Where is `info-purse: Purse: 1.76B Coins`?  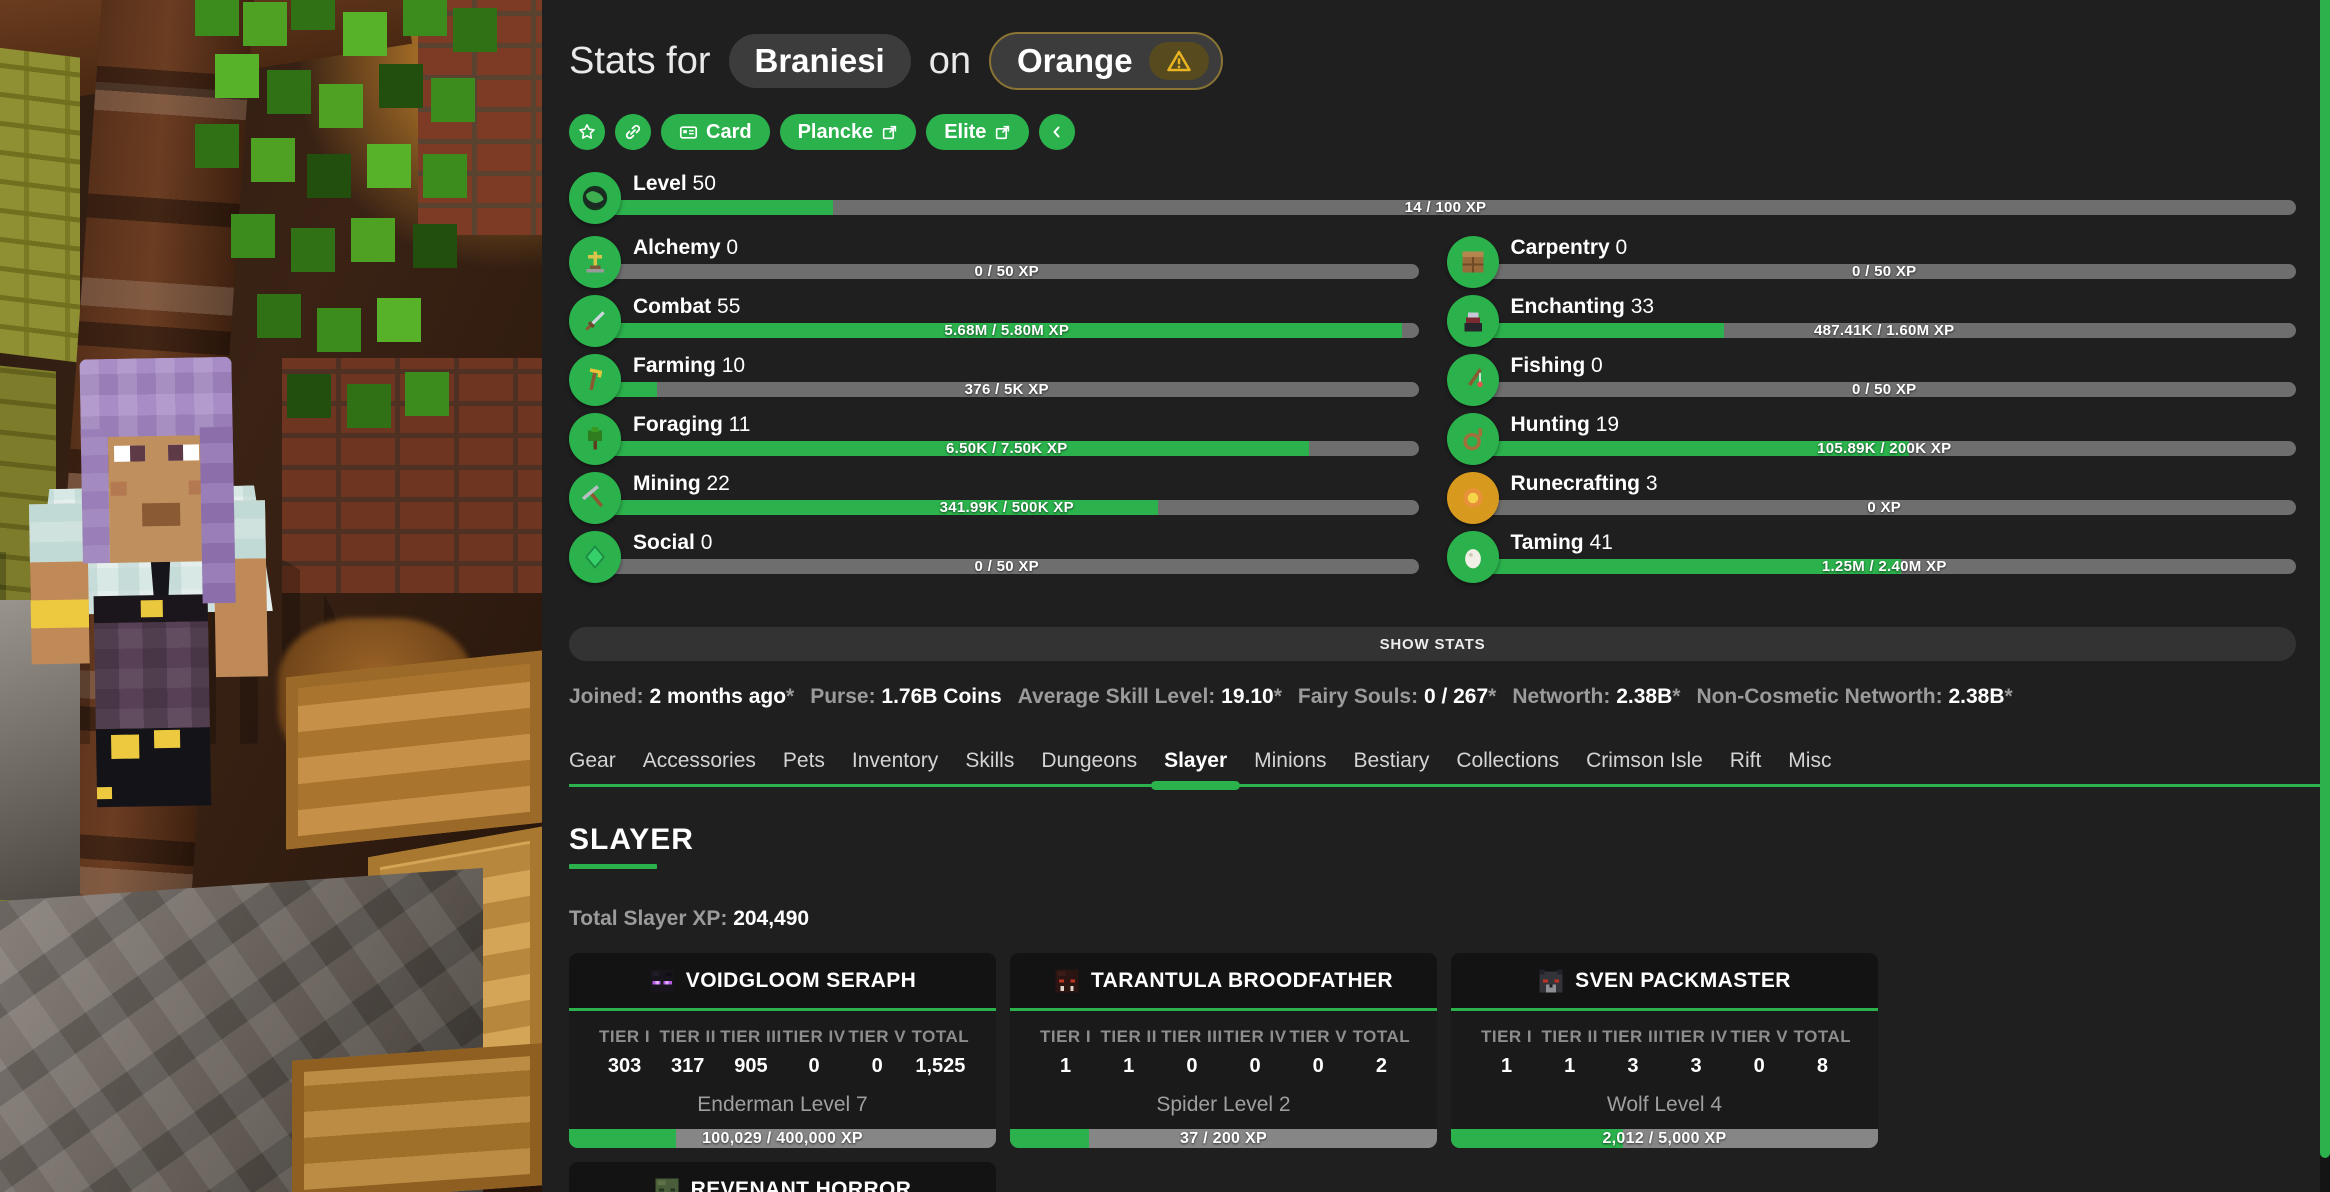
info-purse: Purse: 1.76B Coins is located at coordinates (906, 696).